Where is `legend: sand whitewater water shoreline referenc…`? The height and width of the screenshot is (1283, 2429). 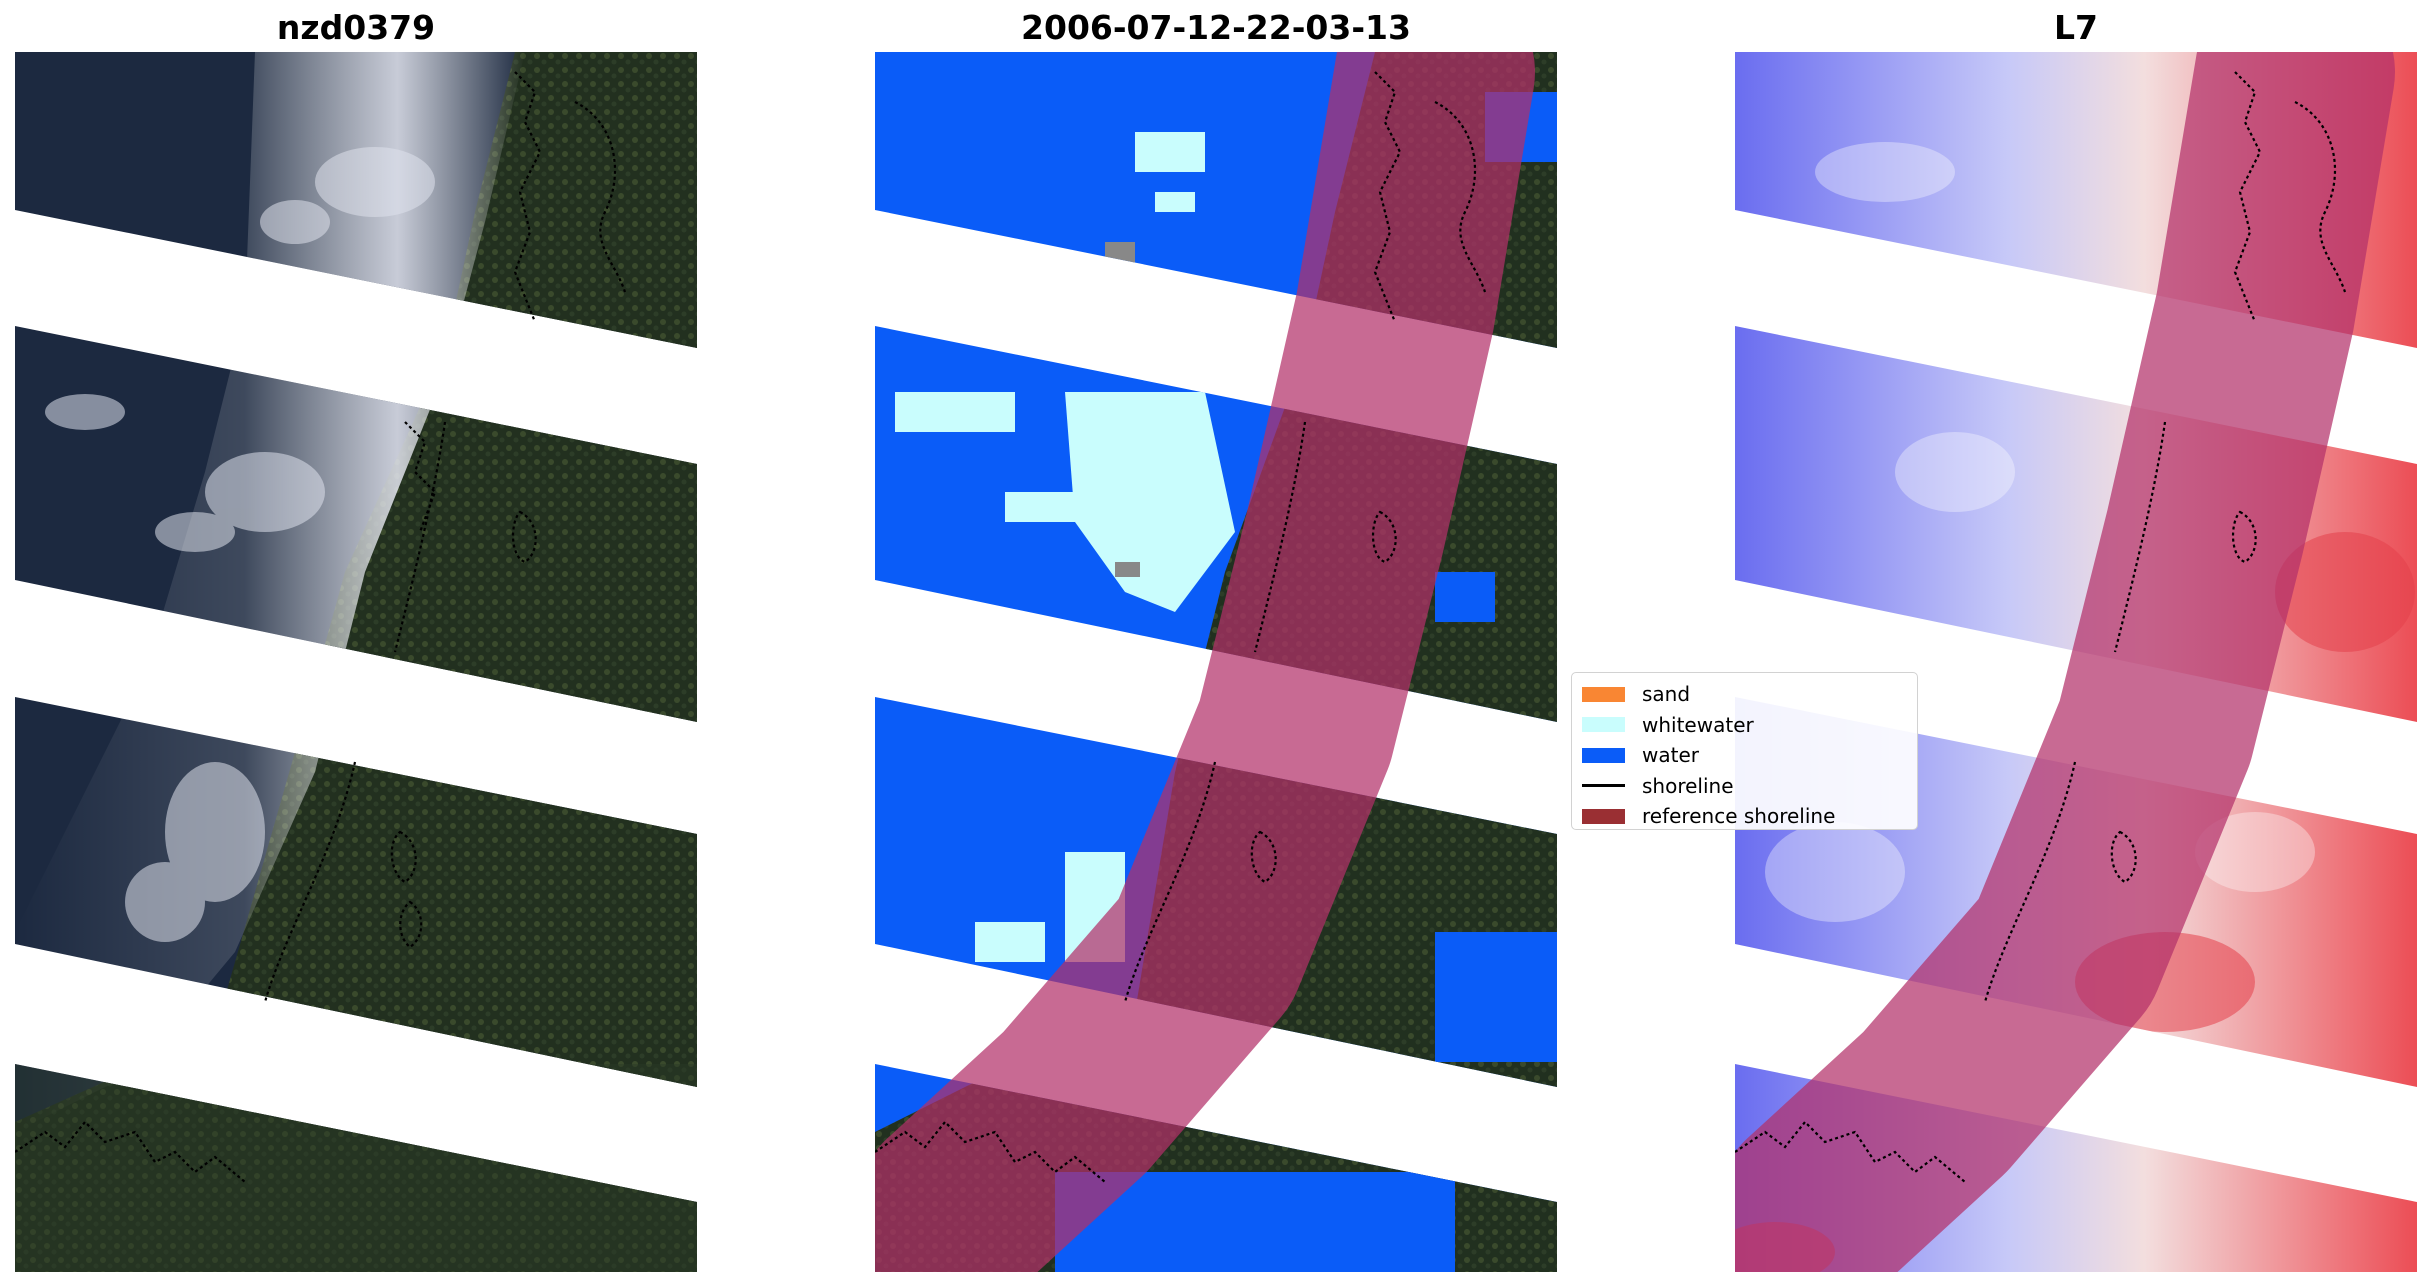
legend: sand whitewater water shoreline referenc… is located at coordinates (1744, 751).